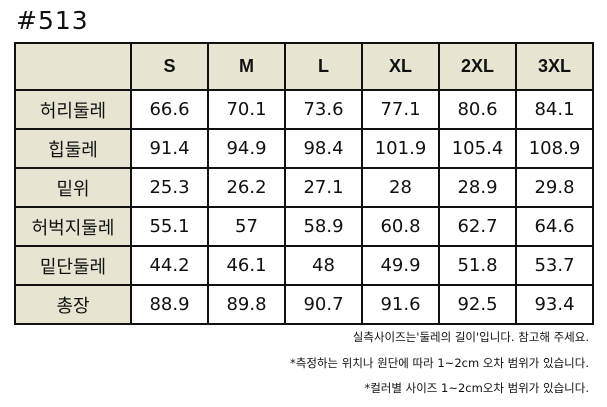 The height and width of the screenshot is (407, 607). What do you see at coordinates (169, 265) in the screenshot?
I see `value-cell: 44.2` at bounding box center [169, 265].